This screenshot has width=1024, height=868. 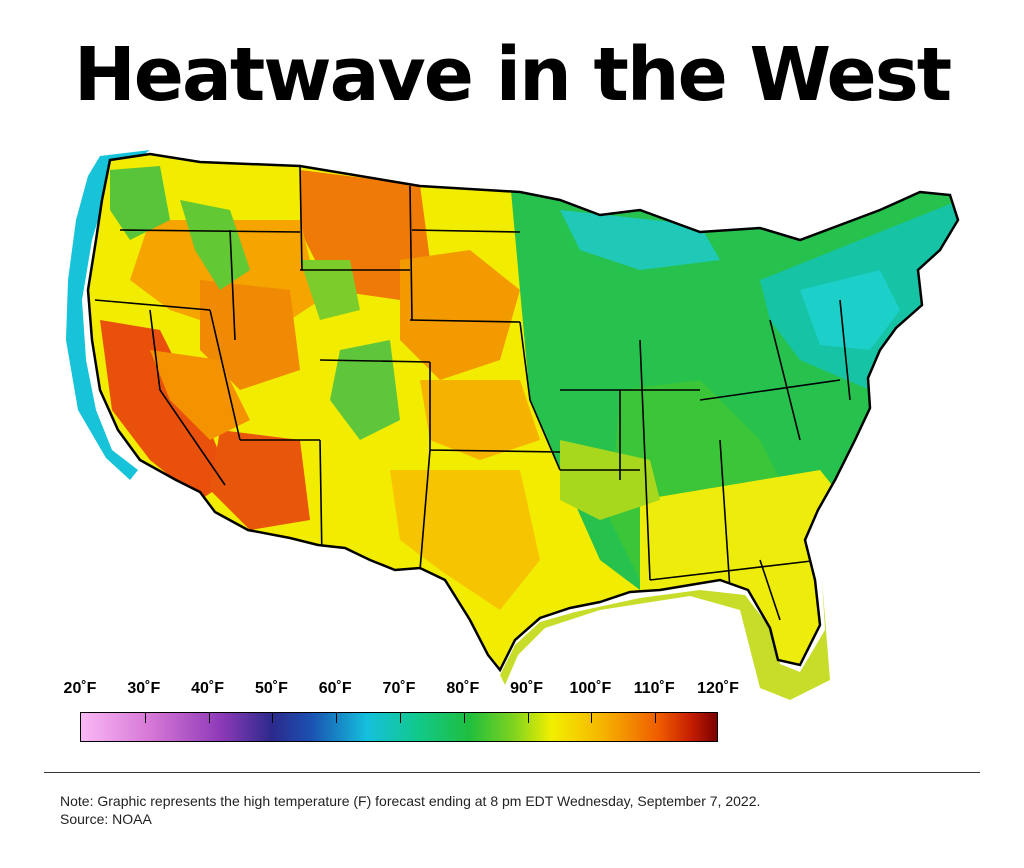 What do you see at coordinates (463, 688) in the screenshot?
I see `legend-label: 80˚F` at bounding box center [463, 688].